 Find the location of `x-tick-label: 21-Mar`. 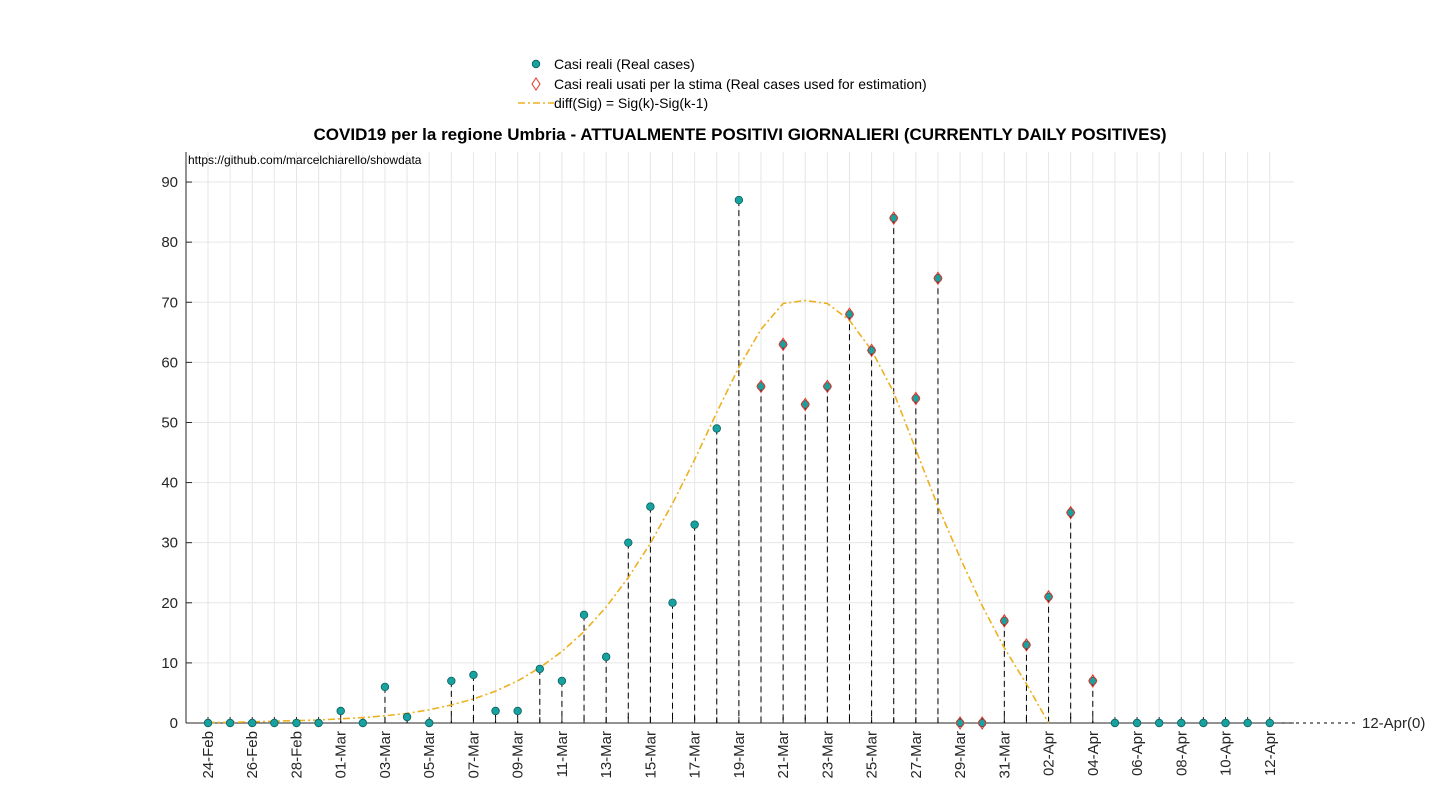

x-tick-label: 21-Mar is located at coordinates (783, 755).